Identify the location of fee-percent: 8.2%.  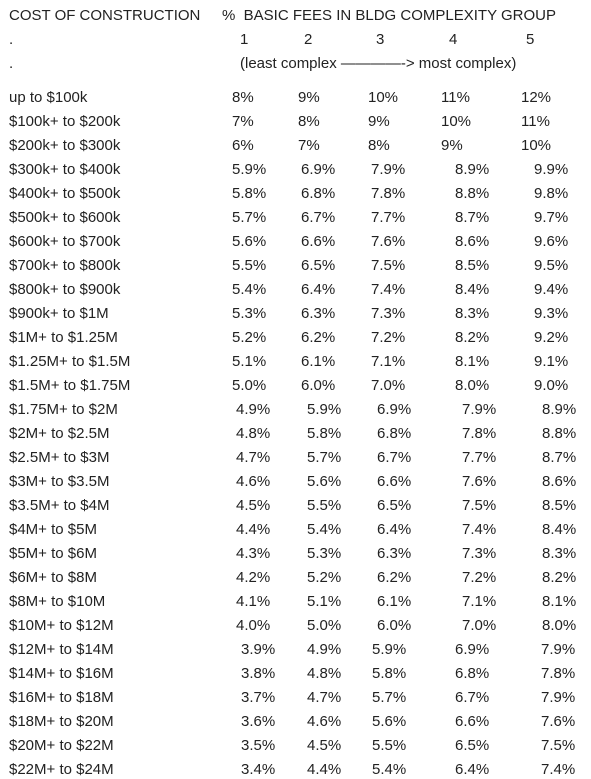
(559, 577).